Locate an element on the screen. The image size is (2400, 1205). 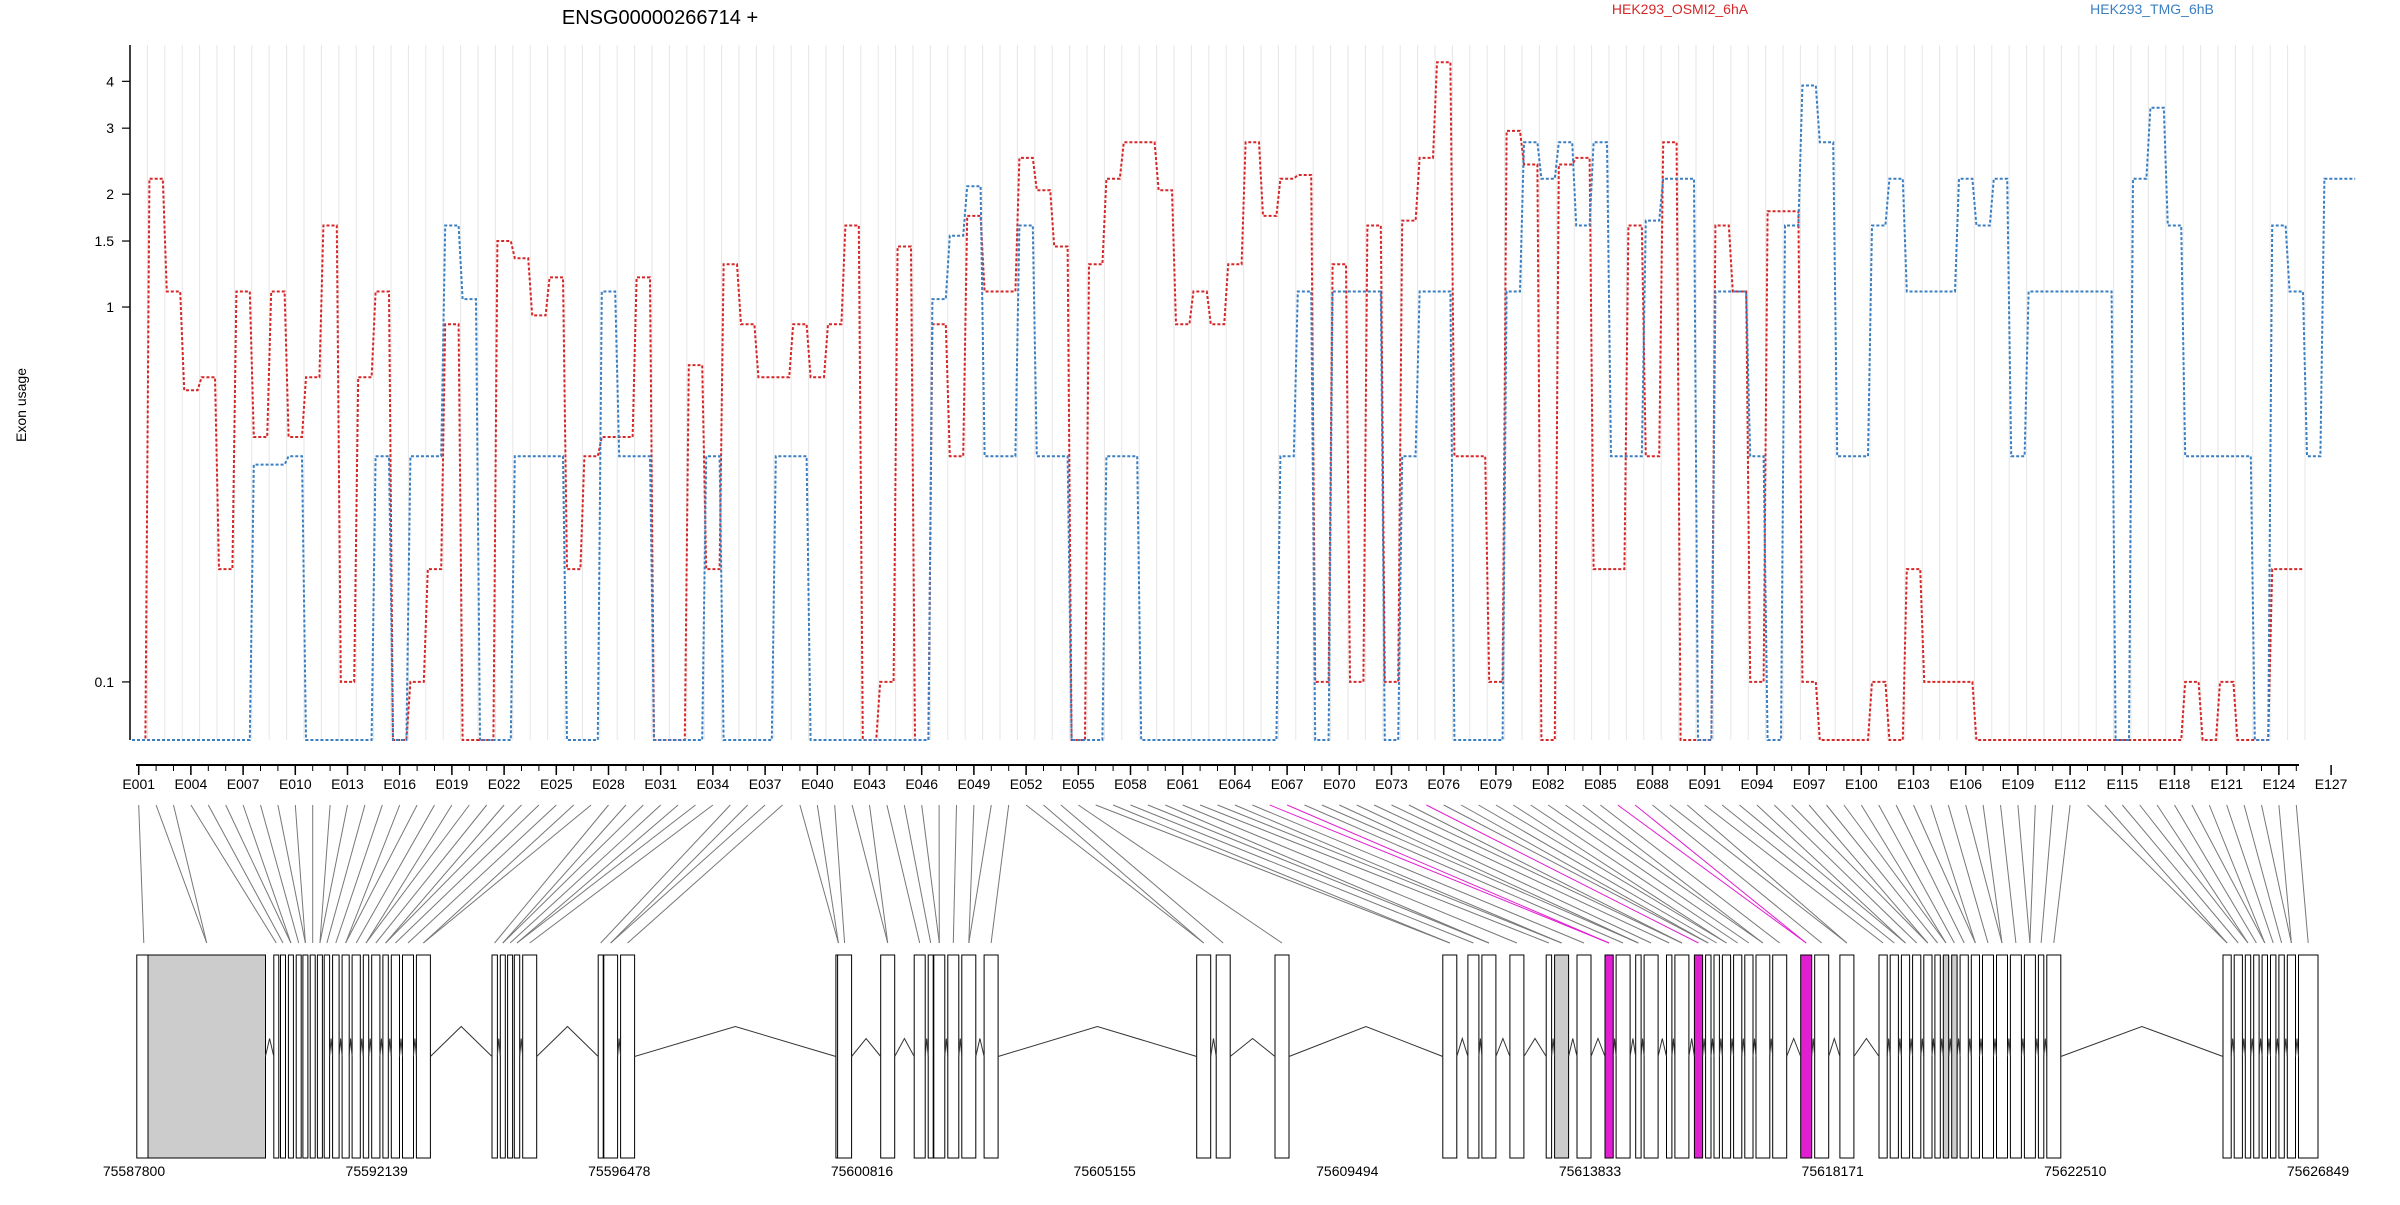
legend-entry-tmg: HEK293_TMG_6hB is located at coordinates (2152, 9).